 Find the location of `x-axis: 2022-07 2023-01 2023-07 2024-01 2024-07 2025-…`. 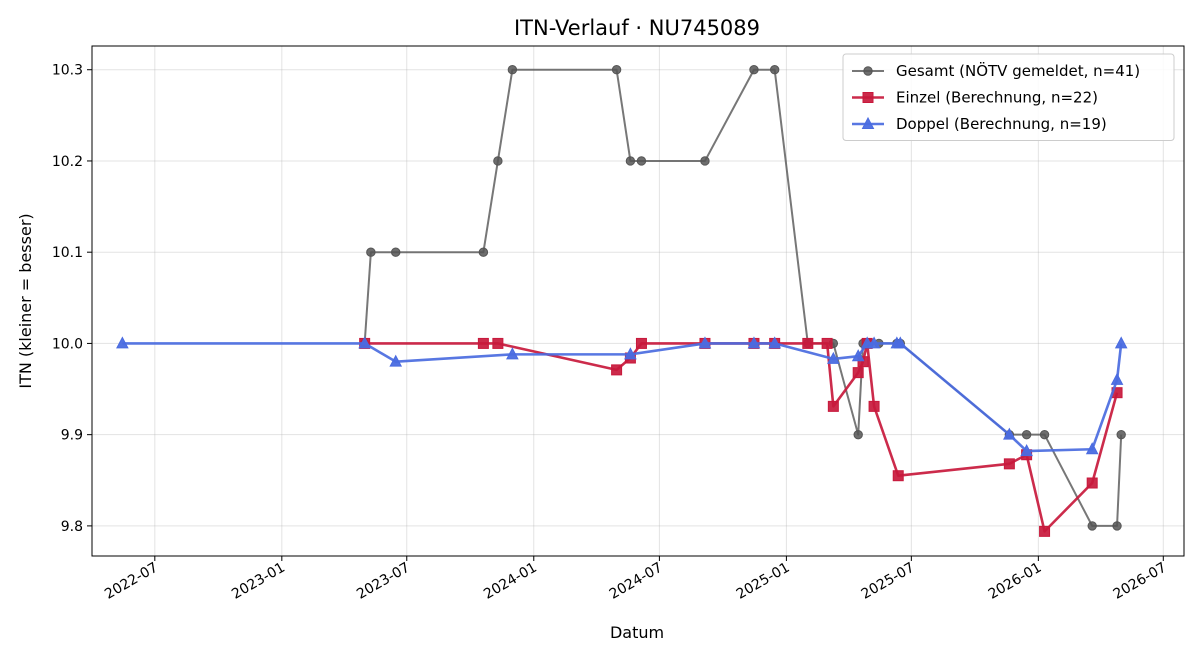

x-axis: 2022-07 2023-01 2023-07 2024-01 2024-07 2025-… is located at coordinates (635, 579).